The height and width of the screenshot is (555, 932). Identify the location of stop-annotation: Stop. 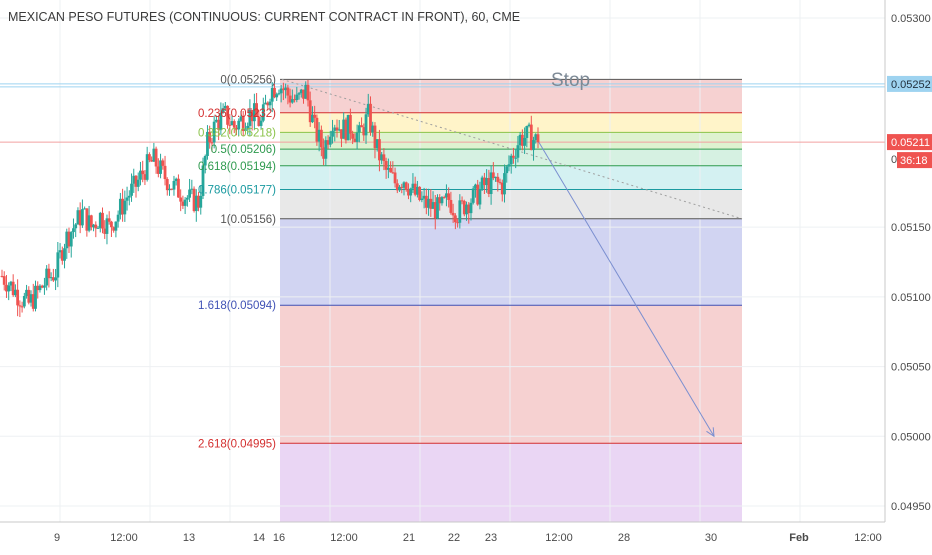
(570, 80).